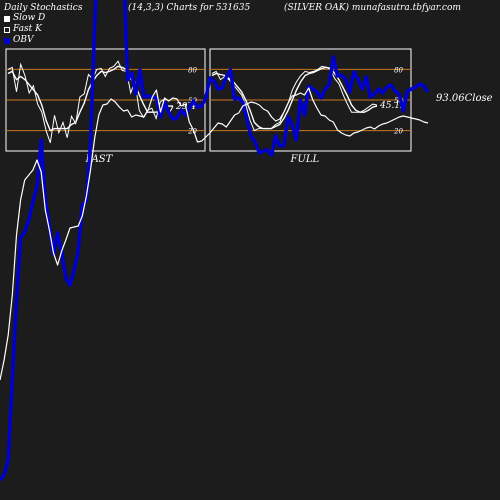  What do you see at coordinates (398, 132) in the screenshot?
I see `full-tick-label: 20` at bounding box center [398, 132].